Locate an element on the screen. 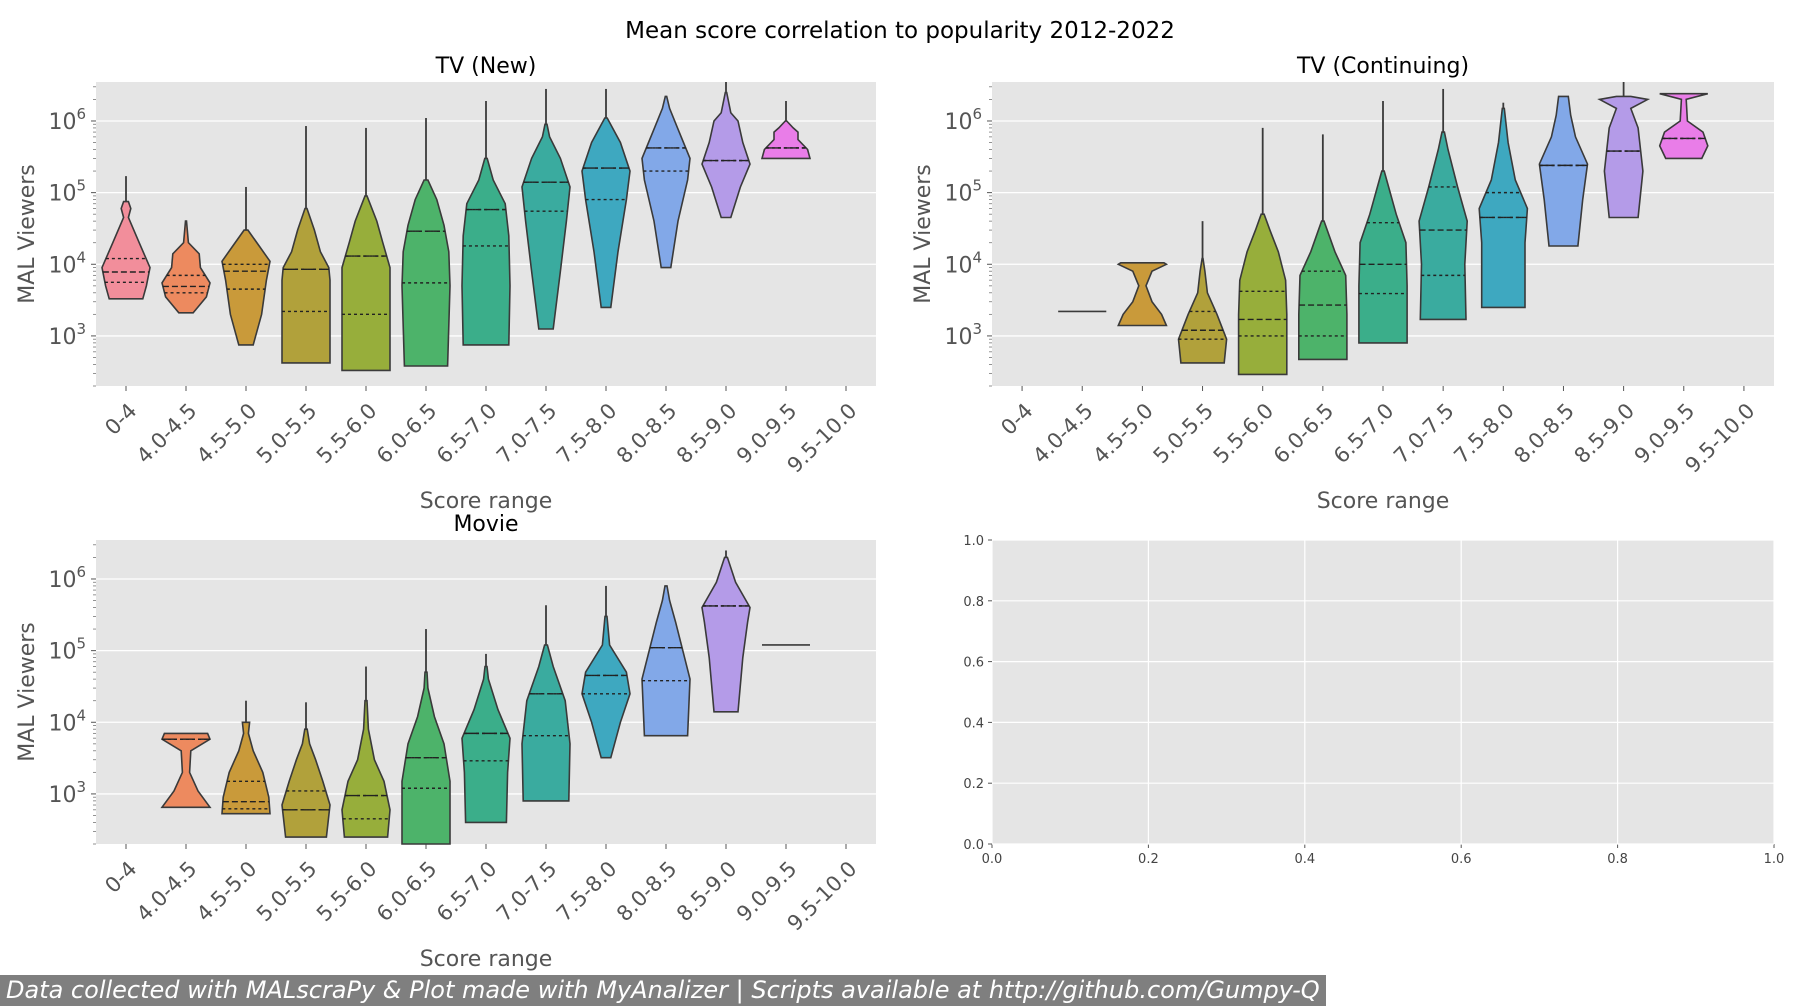 The height and width of the screenshot is (1006, 1800). x-tick-label: 0.0 is located at coordinates (992, 859).